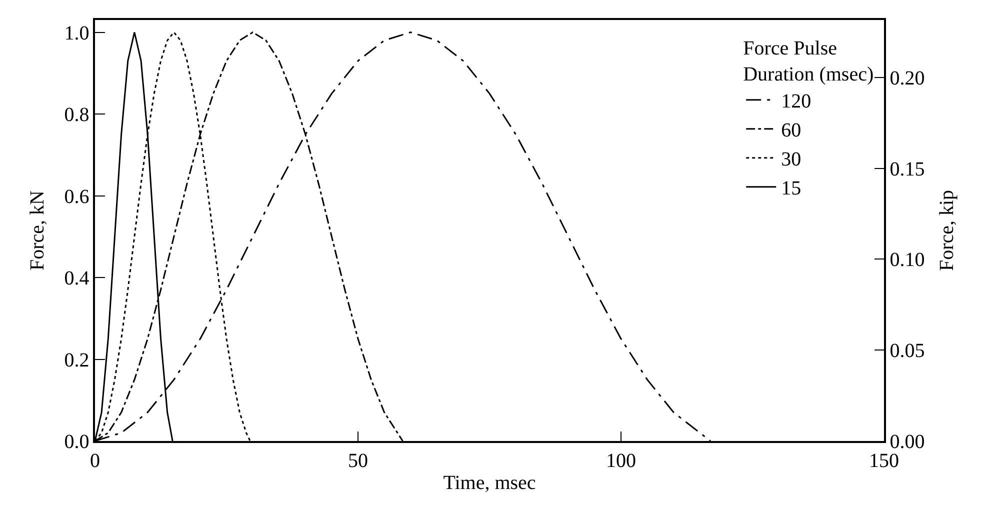 The height and width of the screenshot is (516, 984). Describe the element at coordinates (77, 197) in the screenshot. I see `y-tick-label: 0.6` at that location.